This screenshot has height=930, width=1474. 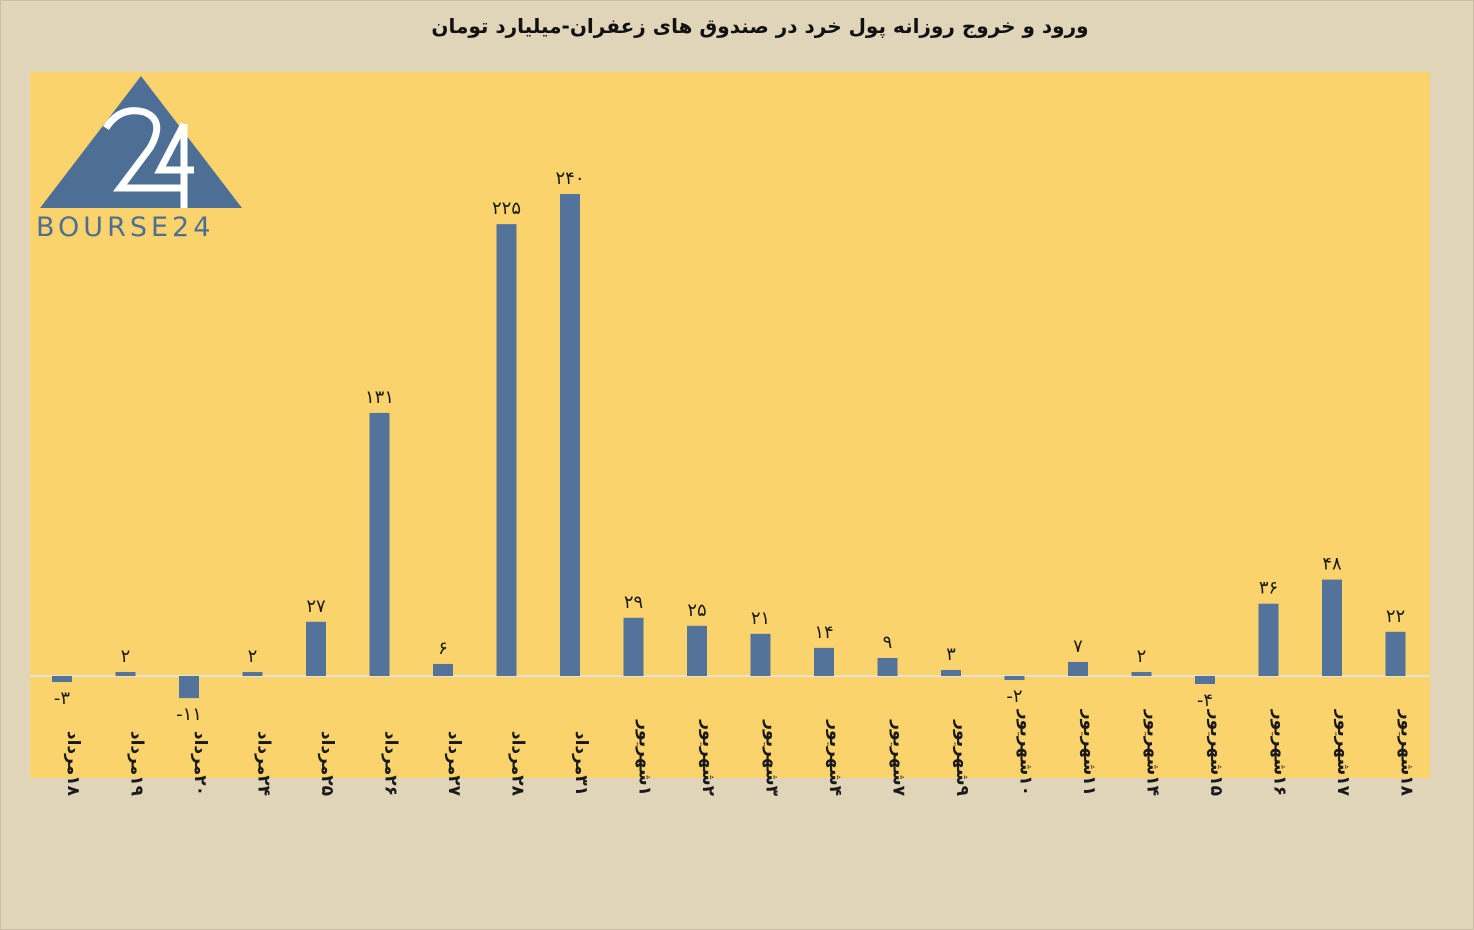 What do you see at coordinates (708, 757) in the screenshot?
I see `category-label-10: ۲شهریور` at bounding box center [708, 757].